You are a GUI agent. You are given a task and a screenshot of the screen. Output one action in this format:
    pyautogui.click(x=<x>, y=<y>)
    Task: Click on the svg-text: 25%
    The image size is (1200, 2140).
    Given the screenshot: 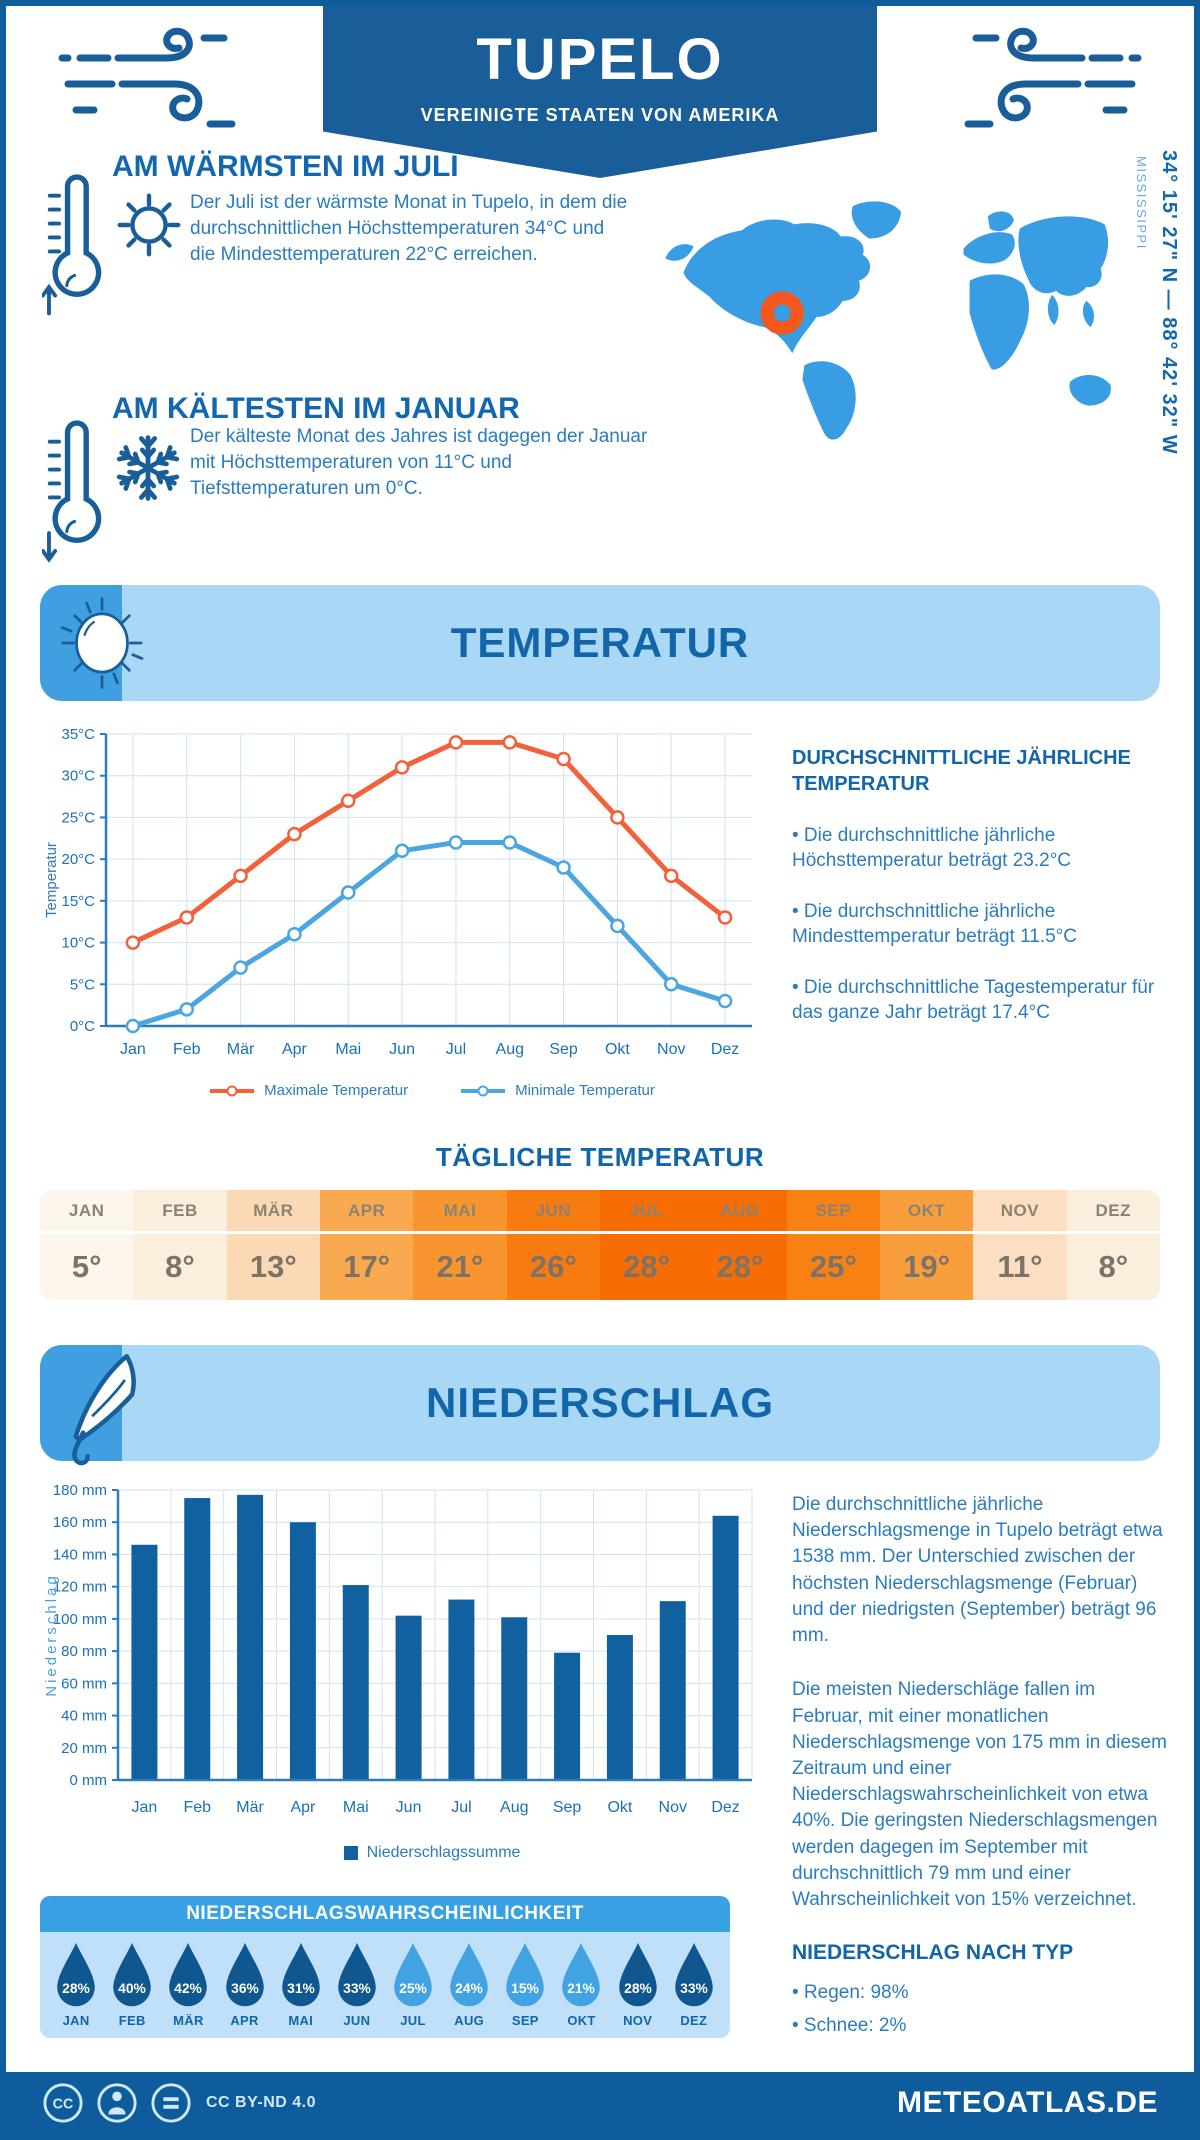 What is the action you would take?
    pyautogui.click(x=413, y=1988)
    